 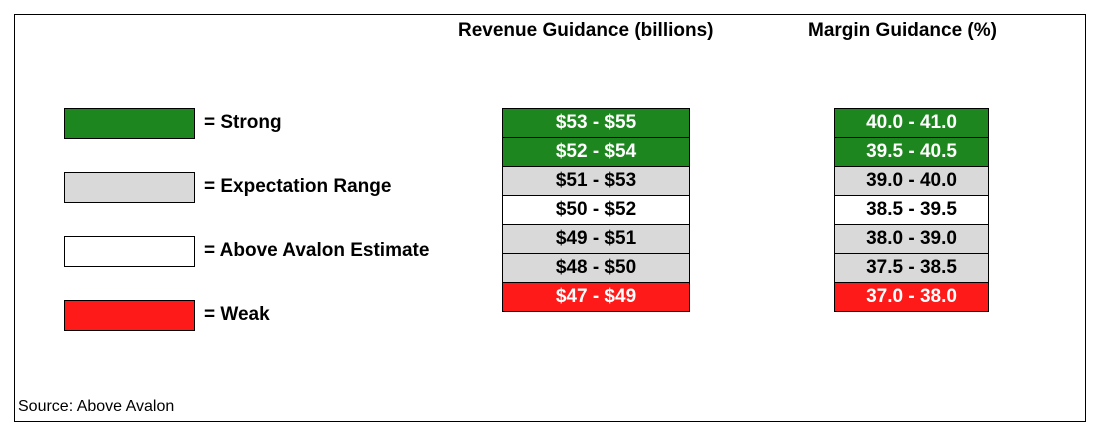 What do you see at coordinates (902, 30) in the screenshot?
I see `margin-guidance-header: Margin Guidance (%)` at bounding box center [902, 30].